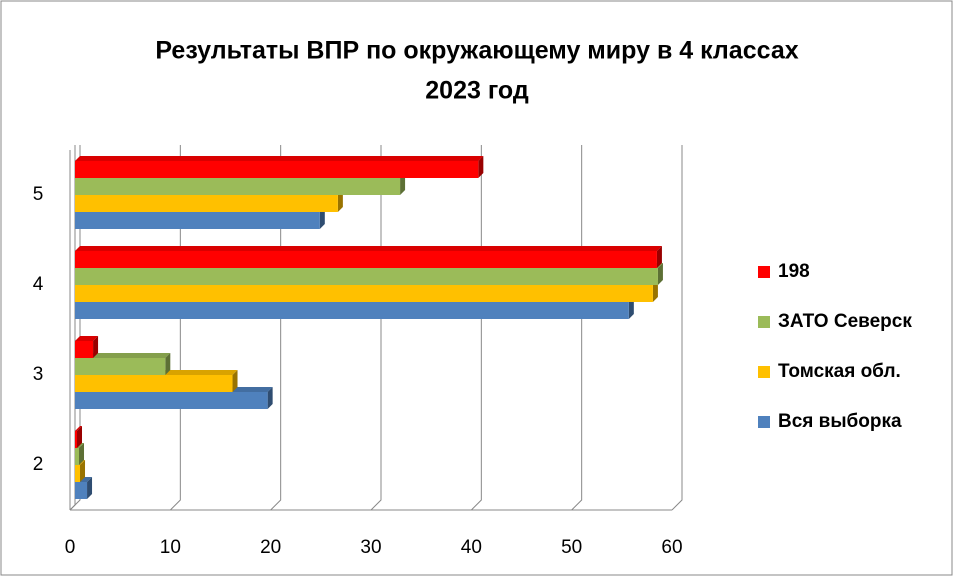  I want to click on x-tick-label: 10, so click(170, 547).